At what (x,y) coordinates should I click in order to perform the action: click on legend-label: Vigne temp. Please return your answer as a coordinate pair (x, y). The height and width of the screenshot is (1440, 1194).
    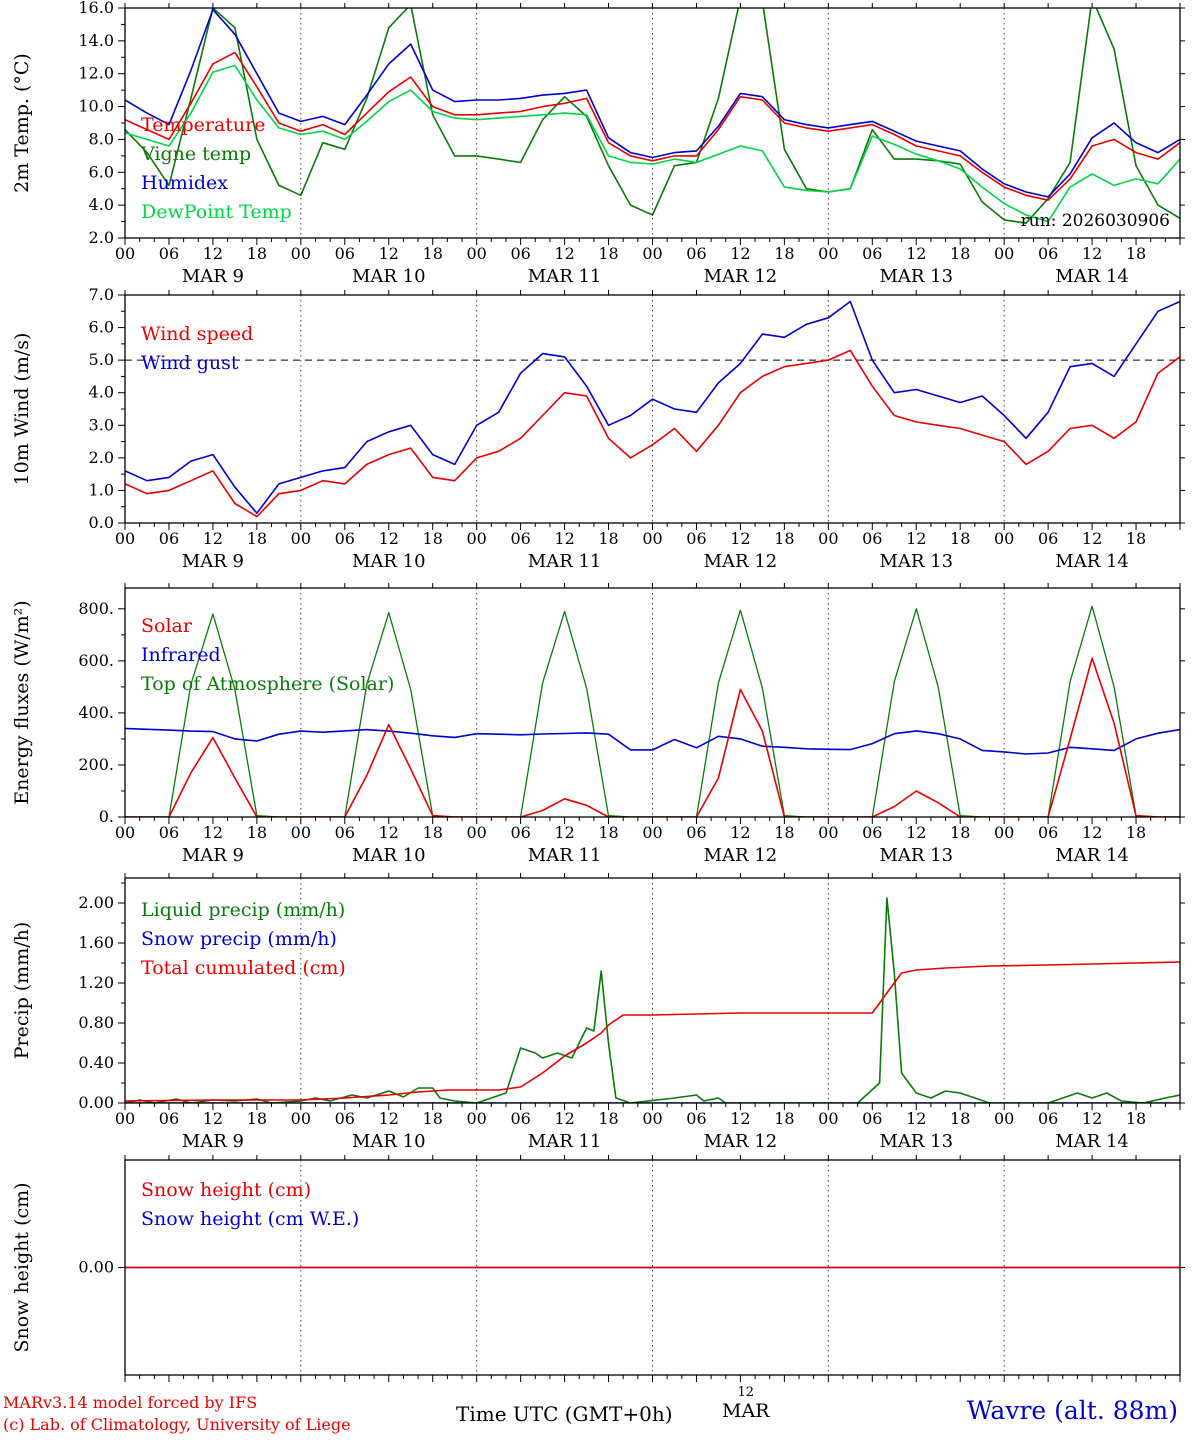
    Looking at the image, I should click on (195, 154).